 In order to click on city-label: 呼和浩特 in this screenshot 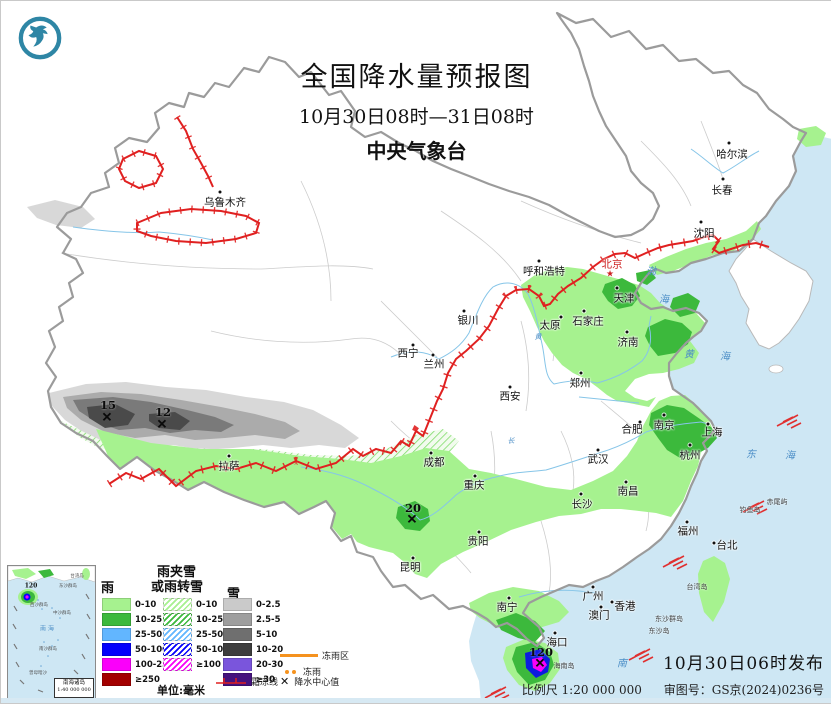, I will do `click(544, 271)`.